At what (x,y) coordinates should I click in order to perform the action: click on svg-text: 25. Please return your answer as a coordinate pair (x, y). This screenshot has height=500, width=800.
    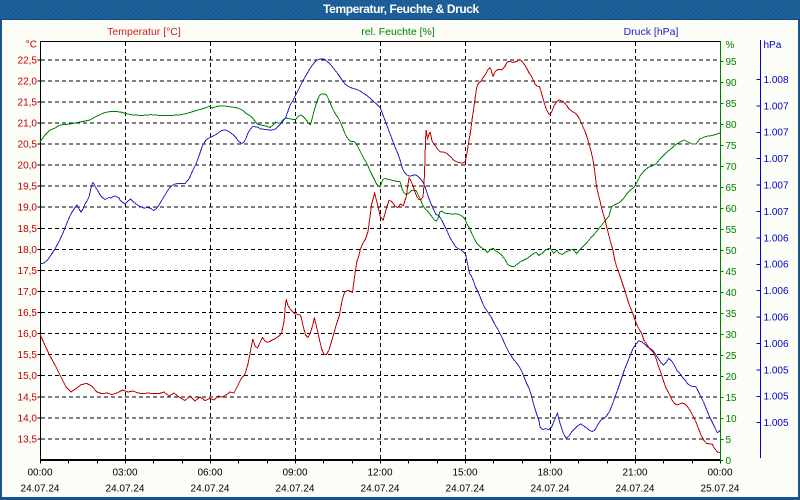
    Looking at the image, I should click on (732, 356).